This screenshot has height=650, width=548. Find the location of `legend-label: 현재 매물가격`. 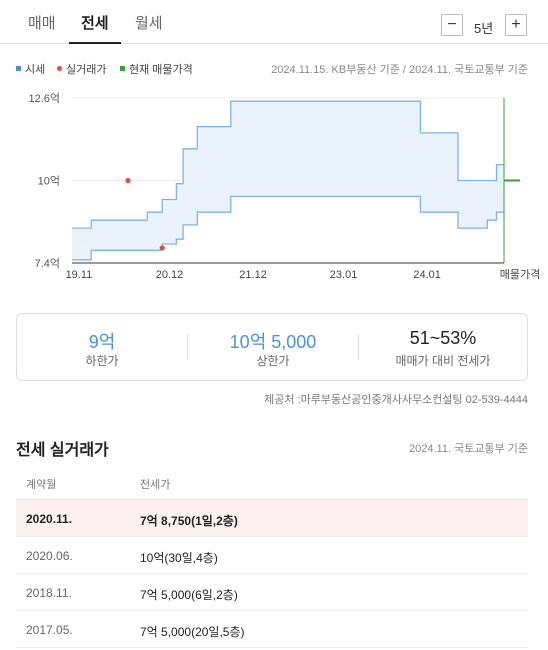

legend-label: 현재 매물가격 is located at coordinates (161, 70).